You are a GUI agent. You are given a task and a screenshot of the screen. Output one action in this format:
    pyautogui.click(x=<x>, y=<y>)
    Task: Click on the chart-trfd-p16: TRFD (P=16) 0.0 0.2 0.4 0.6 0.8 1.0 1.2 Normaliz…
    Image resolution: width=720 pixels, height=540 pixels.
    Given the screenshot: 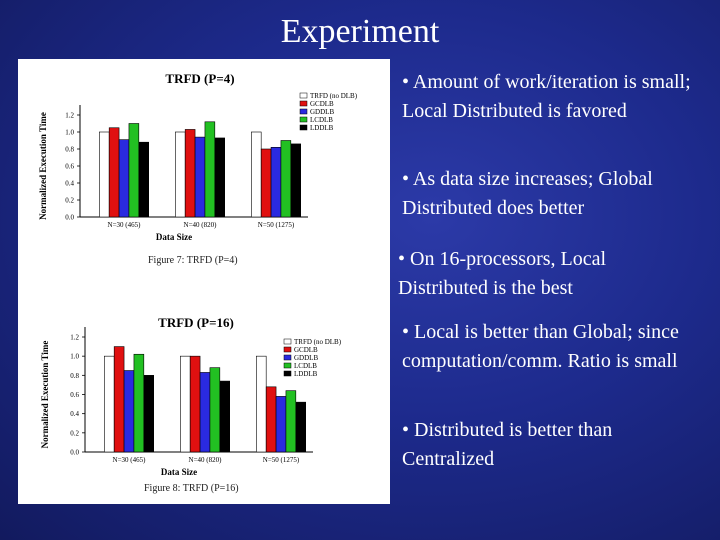 What is the action you would take?
    pyautogui.click(x=191, y=396)
    